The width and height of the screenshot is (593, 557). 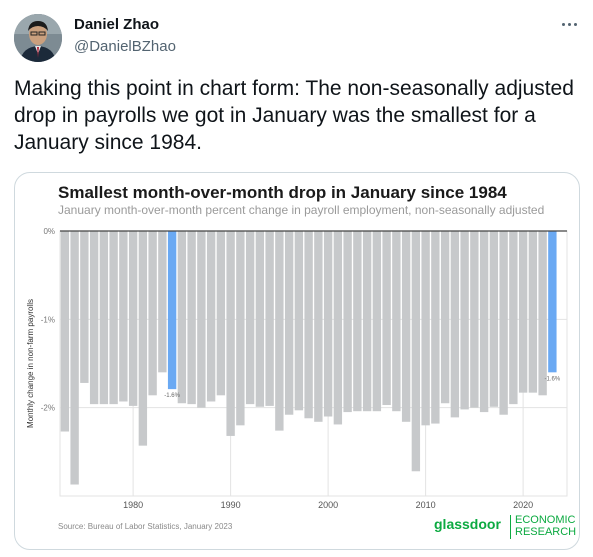 What do you see at coordinates (230, 333) in the screenshot?
I see `bar-1990` at bounding box center [230, 333].